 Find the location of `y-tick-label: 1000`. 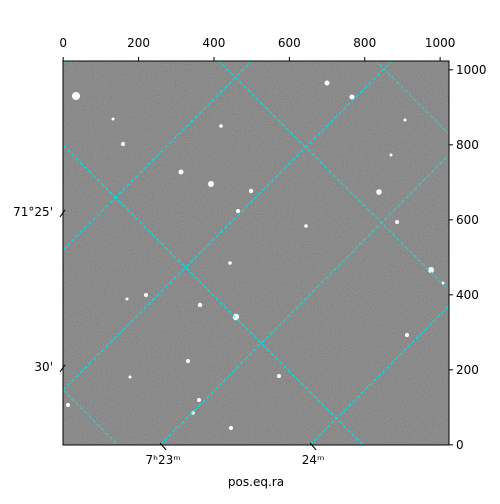

y-tick-label: 1000 is located at coordinates (471, 70).